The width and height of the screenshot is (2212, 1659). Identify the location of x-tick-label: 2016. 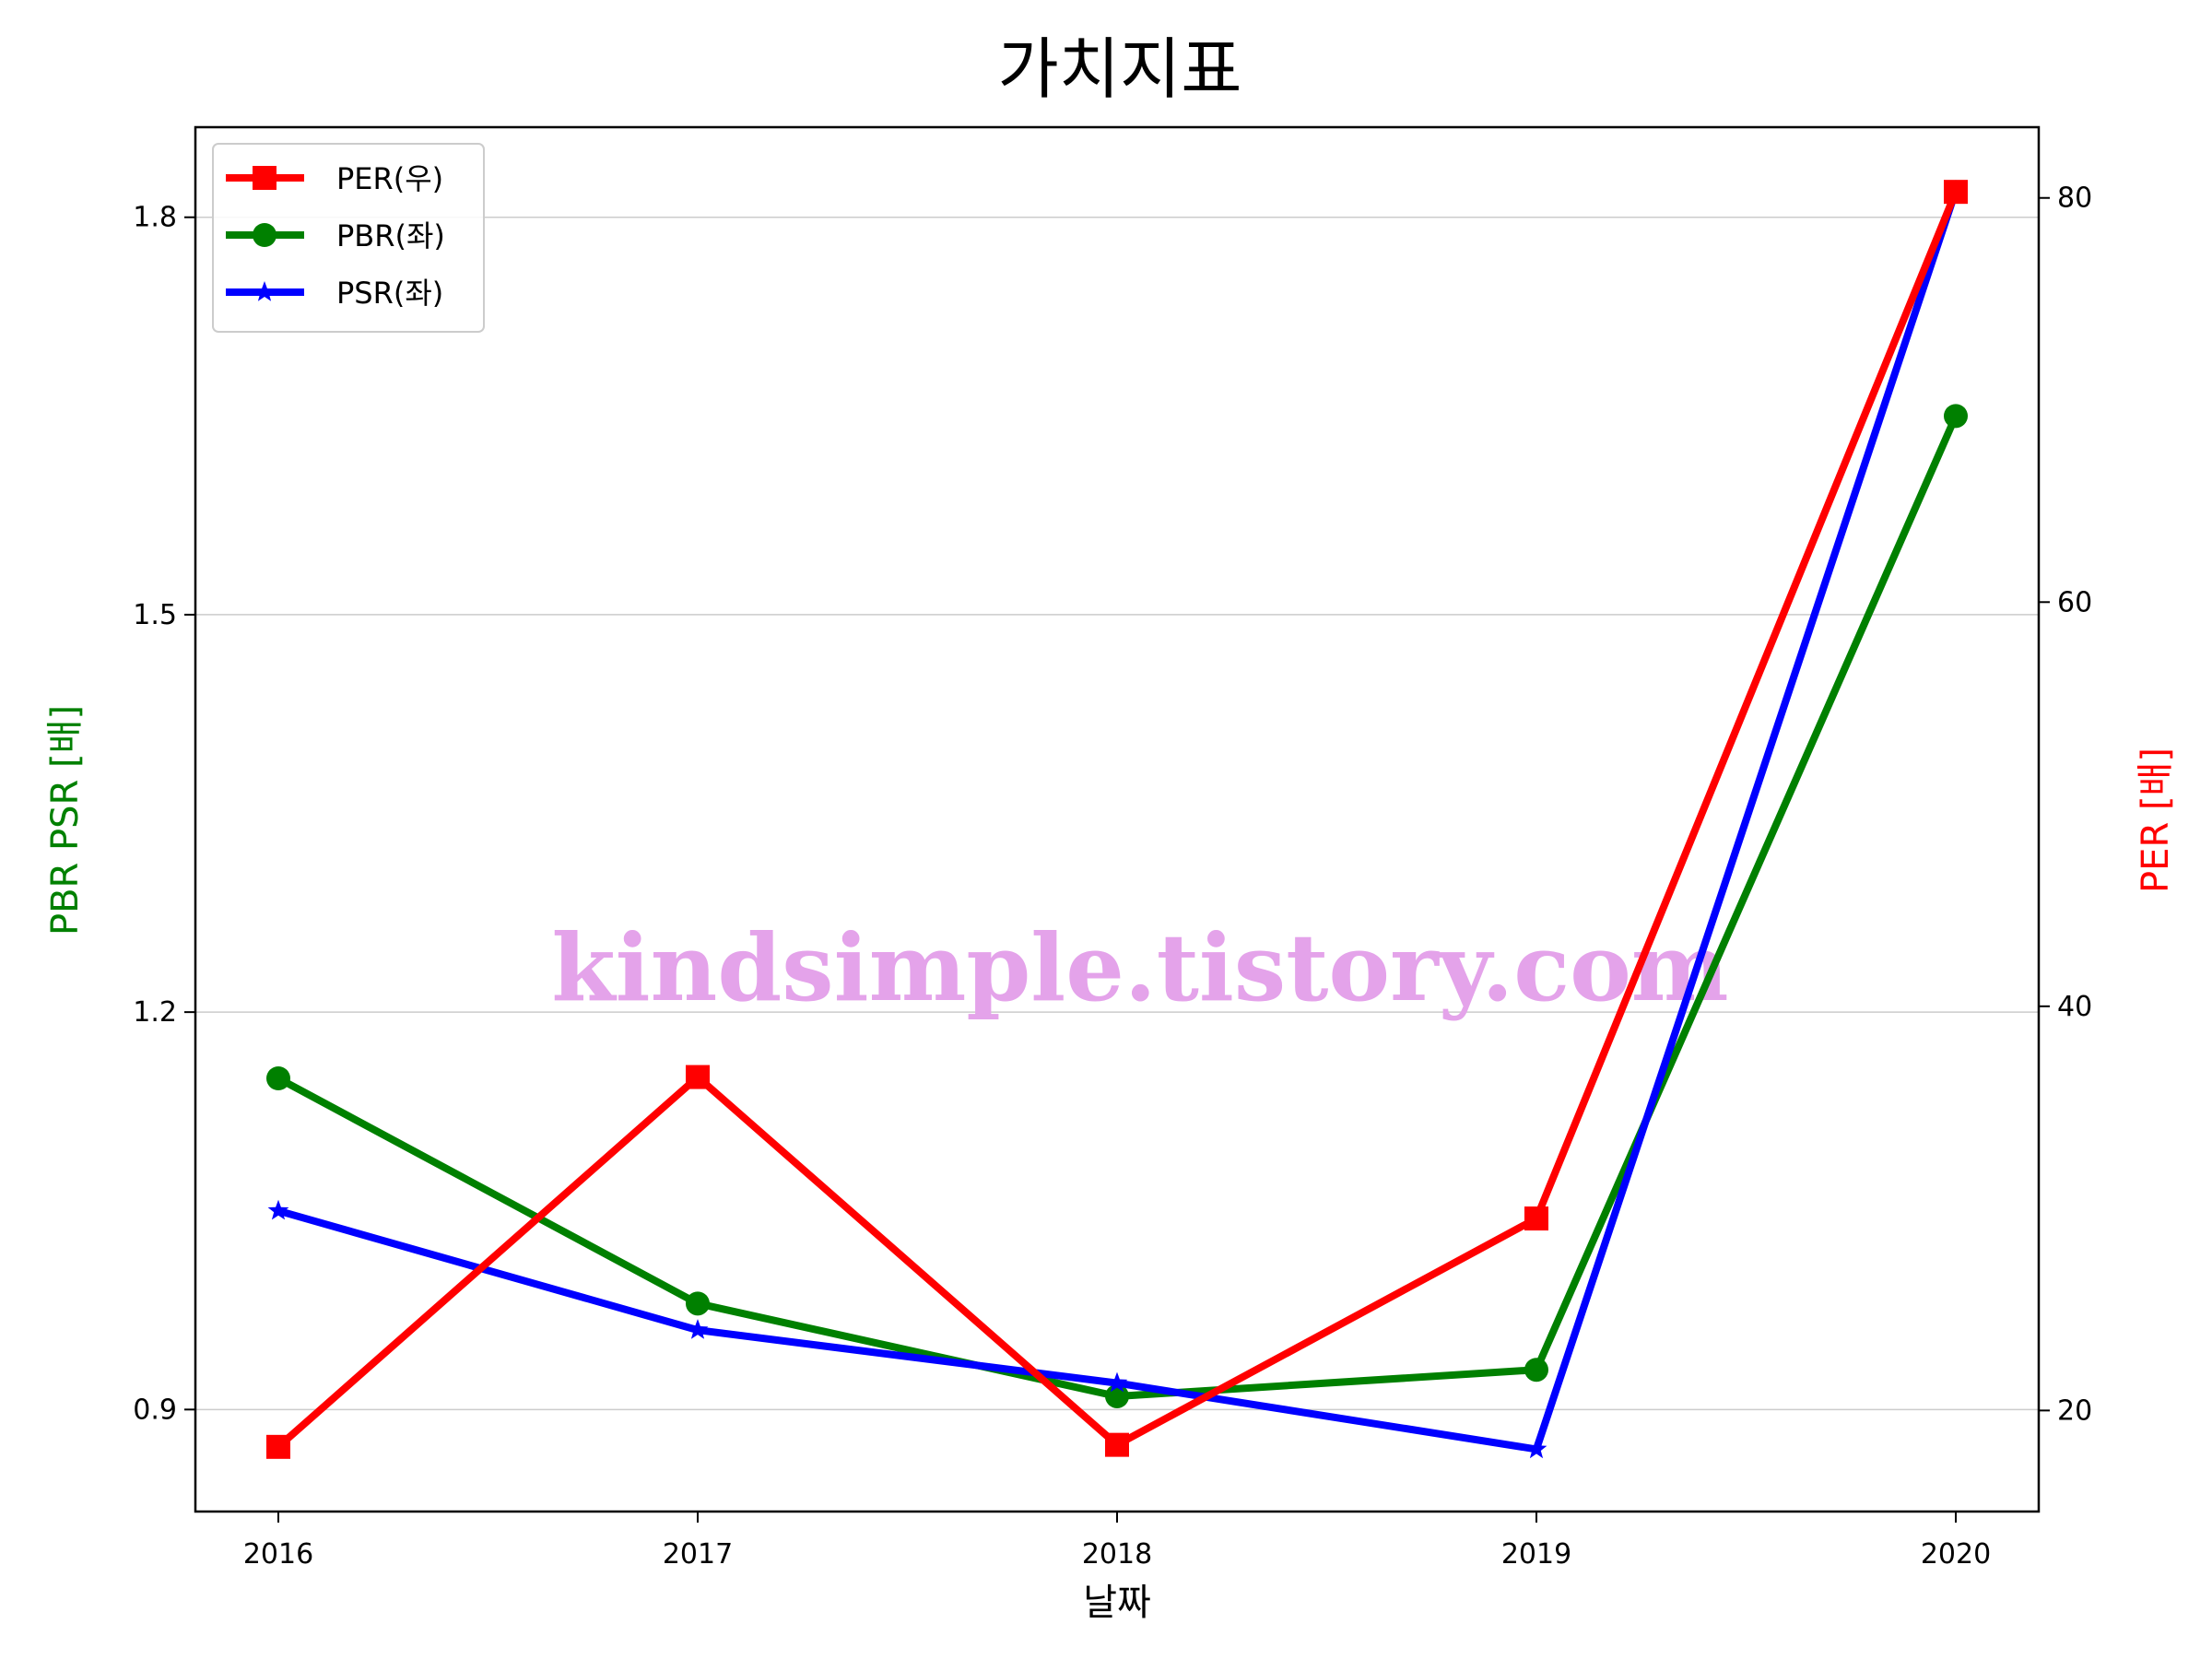
(278, 1554).